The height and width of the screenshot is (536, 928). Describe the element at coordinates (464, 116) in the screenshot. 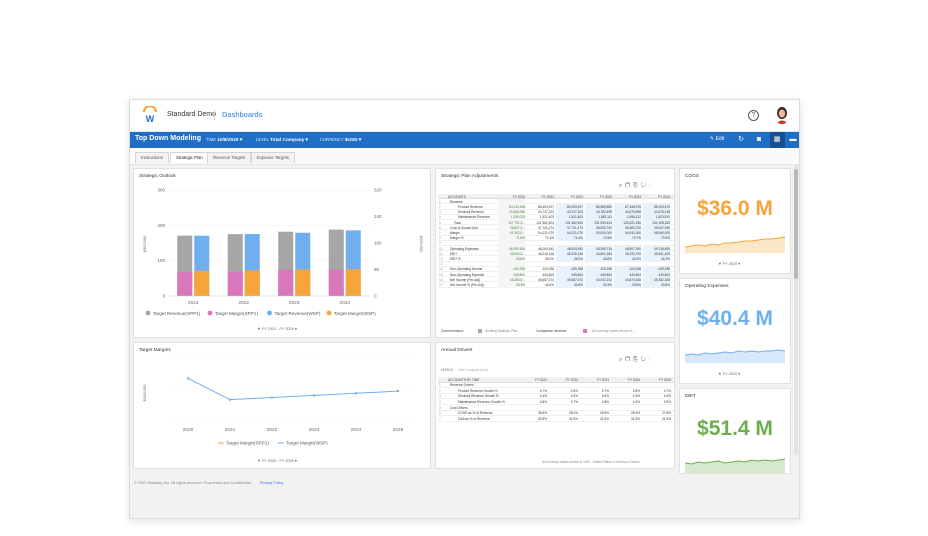

I see `top-bar: W Standard Demo Dashboards ?` at that location.